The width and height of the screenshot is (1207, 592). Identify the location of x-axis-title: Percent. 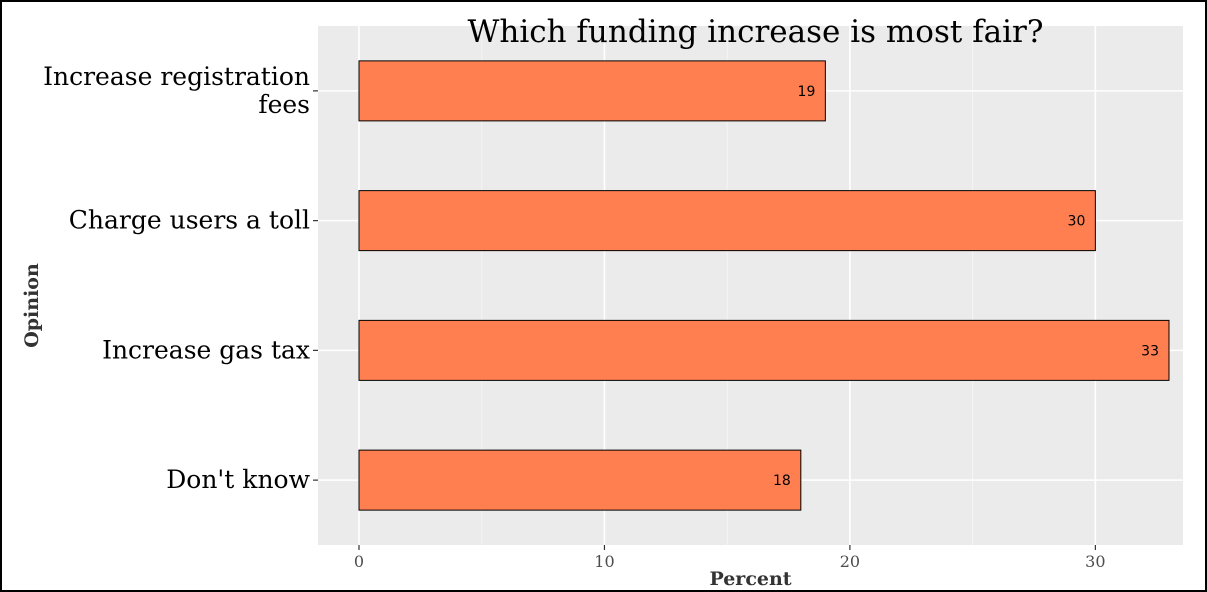
(750, 579).